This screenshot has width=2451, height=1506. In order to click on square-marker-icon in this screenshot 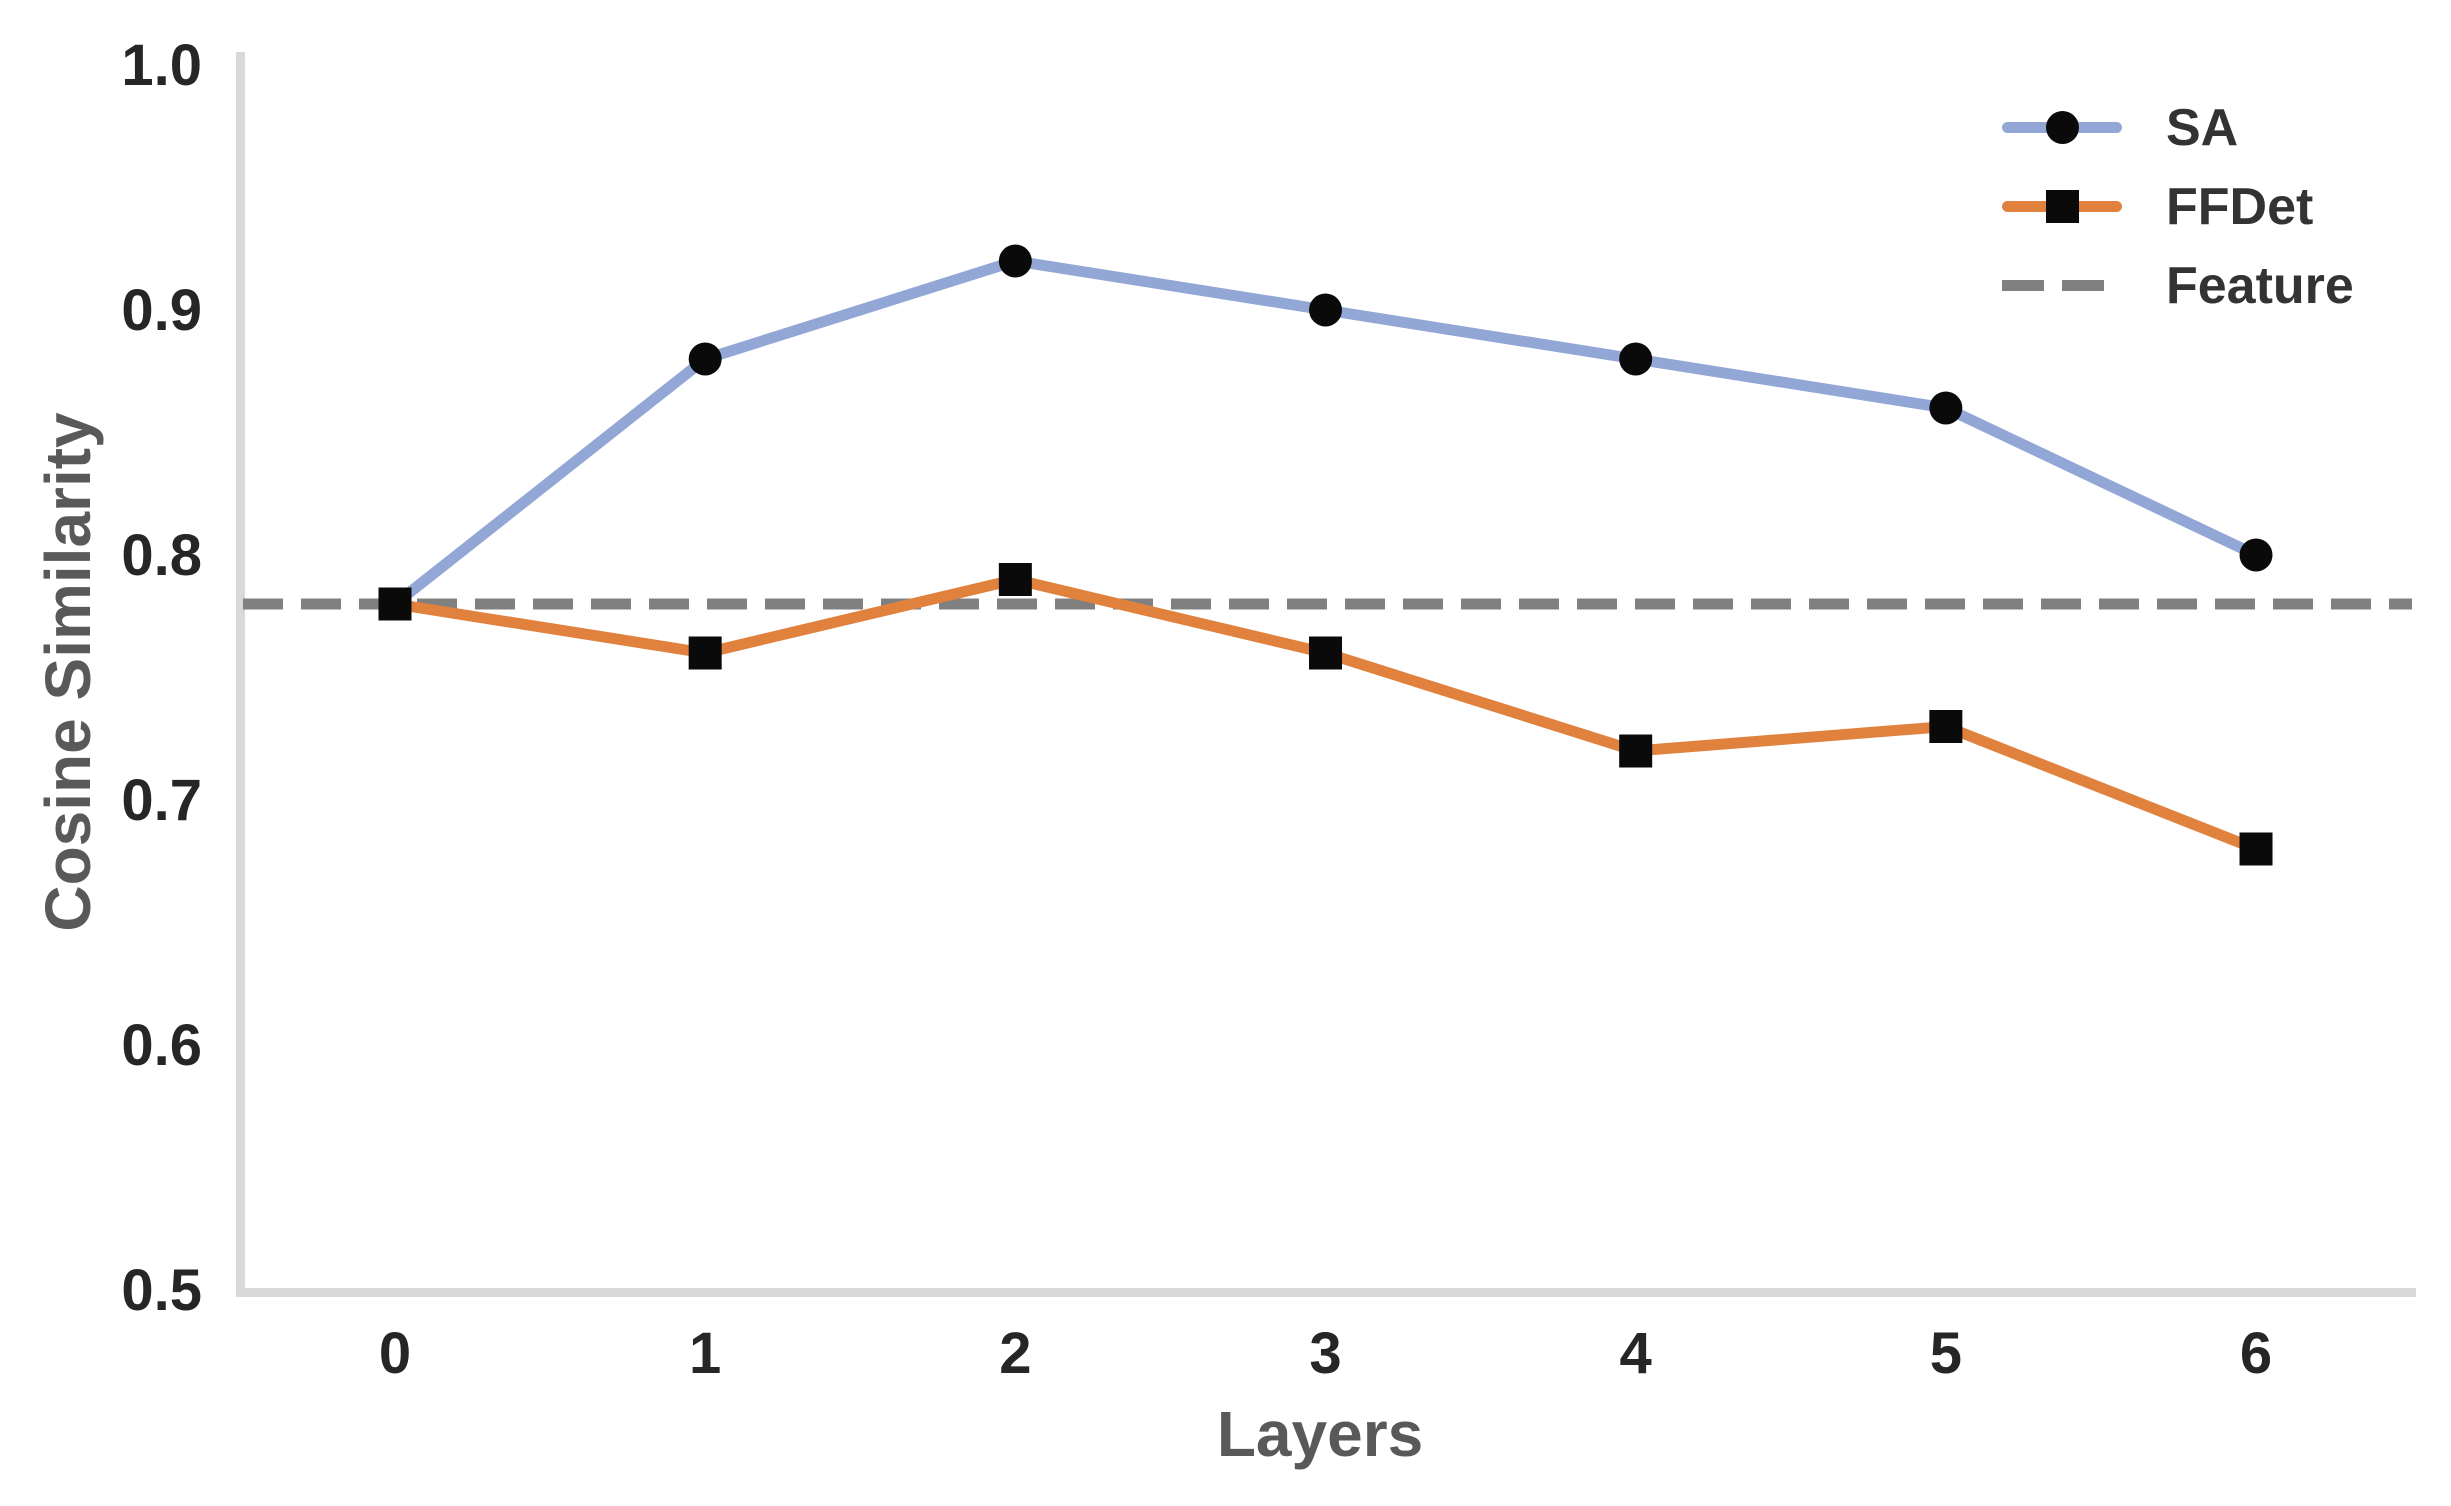, I will do `click(2062, 206)`.